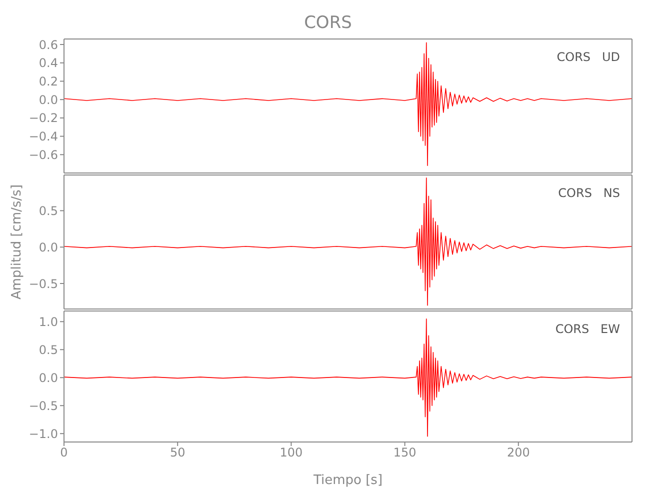 The image size is (650, 500). I want to click on y-tick-label: 0.2, so click(48, 81).